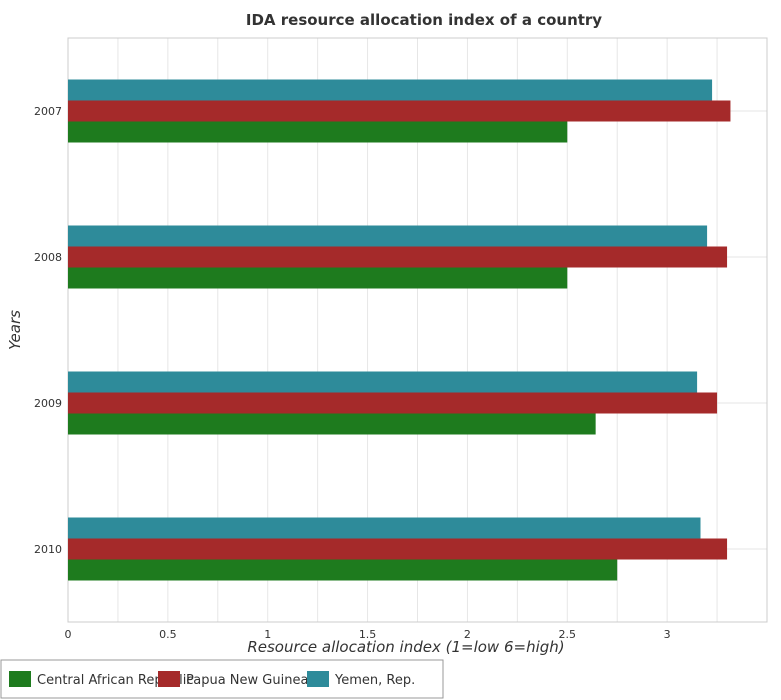  Describe the element at coordinates (374, 680) in the screenshot. I see `legend-label: Yemen, Rep.` at that location.